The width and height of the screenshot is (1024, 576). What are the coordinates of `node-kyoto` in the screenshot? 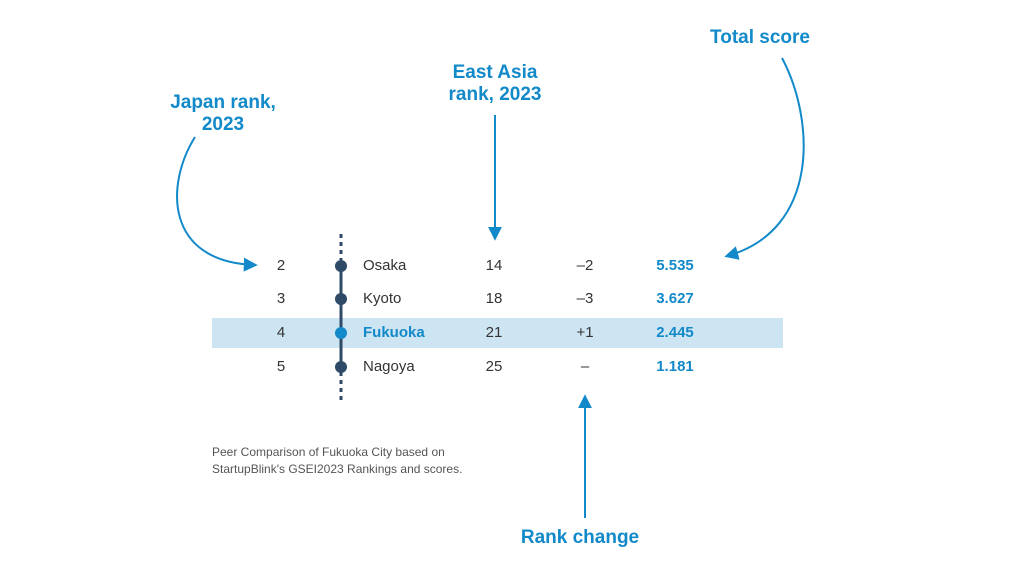 It's located at (341, 299).